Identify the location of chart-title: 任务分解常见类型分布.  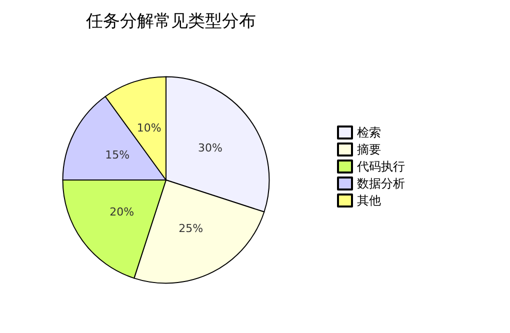
(170, 22).